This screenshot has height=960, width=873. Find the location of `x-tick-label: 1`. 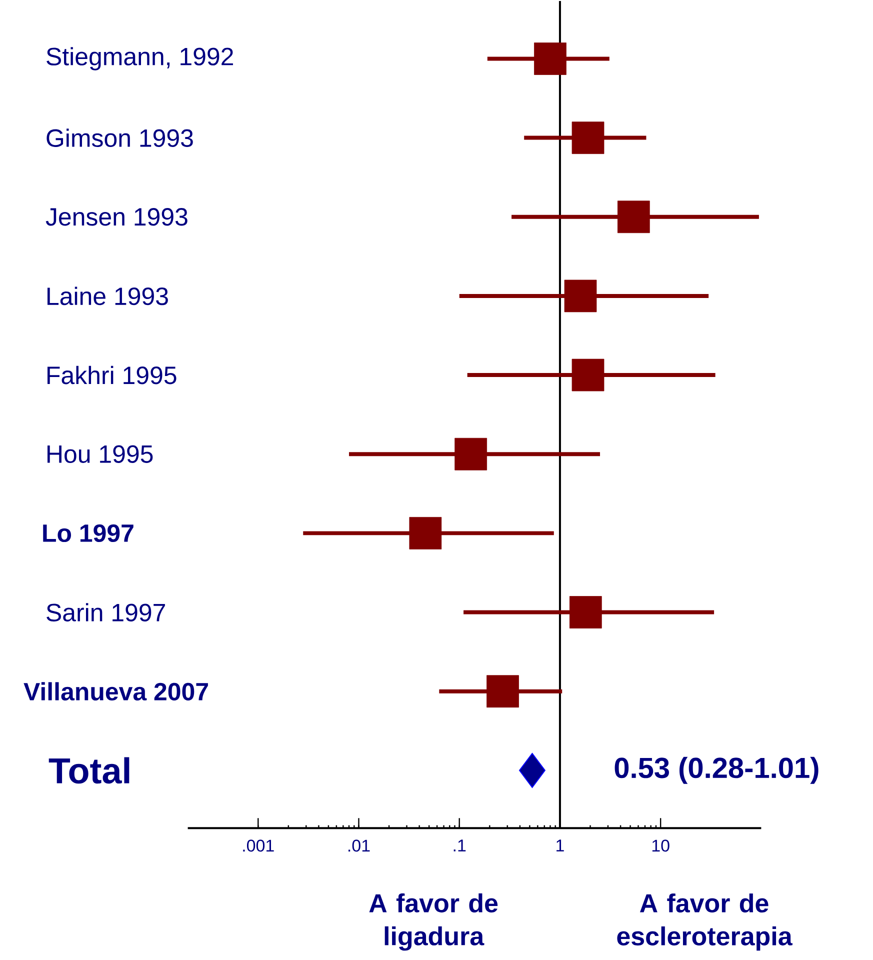

x-tick-label: 1 is located at coordinates (560, 846).